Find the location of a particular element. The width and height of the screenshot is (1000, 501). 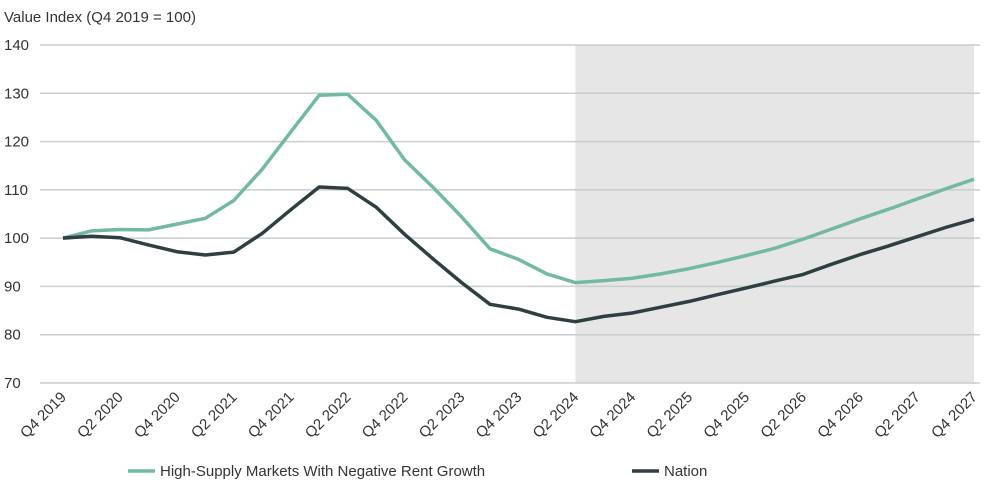

x-tick-label: Q2 2020 is located at coordinates (100, 415).